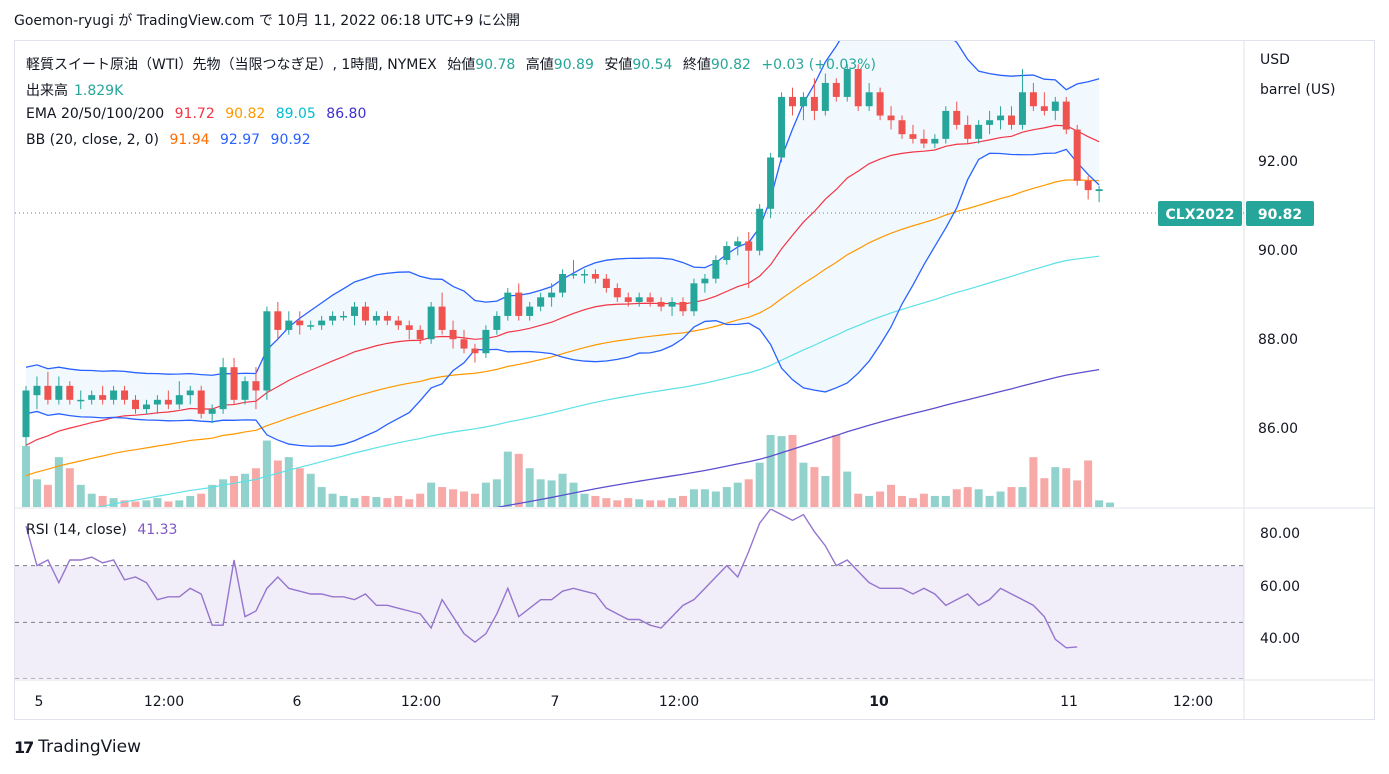 This screenshot has height=774, width=1389. What do you see at coordinates (1275, 60) in the screenshot?
I see `price-unit-currency: USD` at bounding box center [1275, 60].